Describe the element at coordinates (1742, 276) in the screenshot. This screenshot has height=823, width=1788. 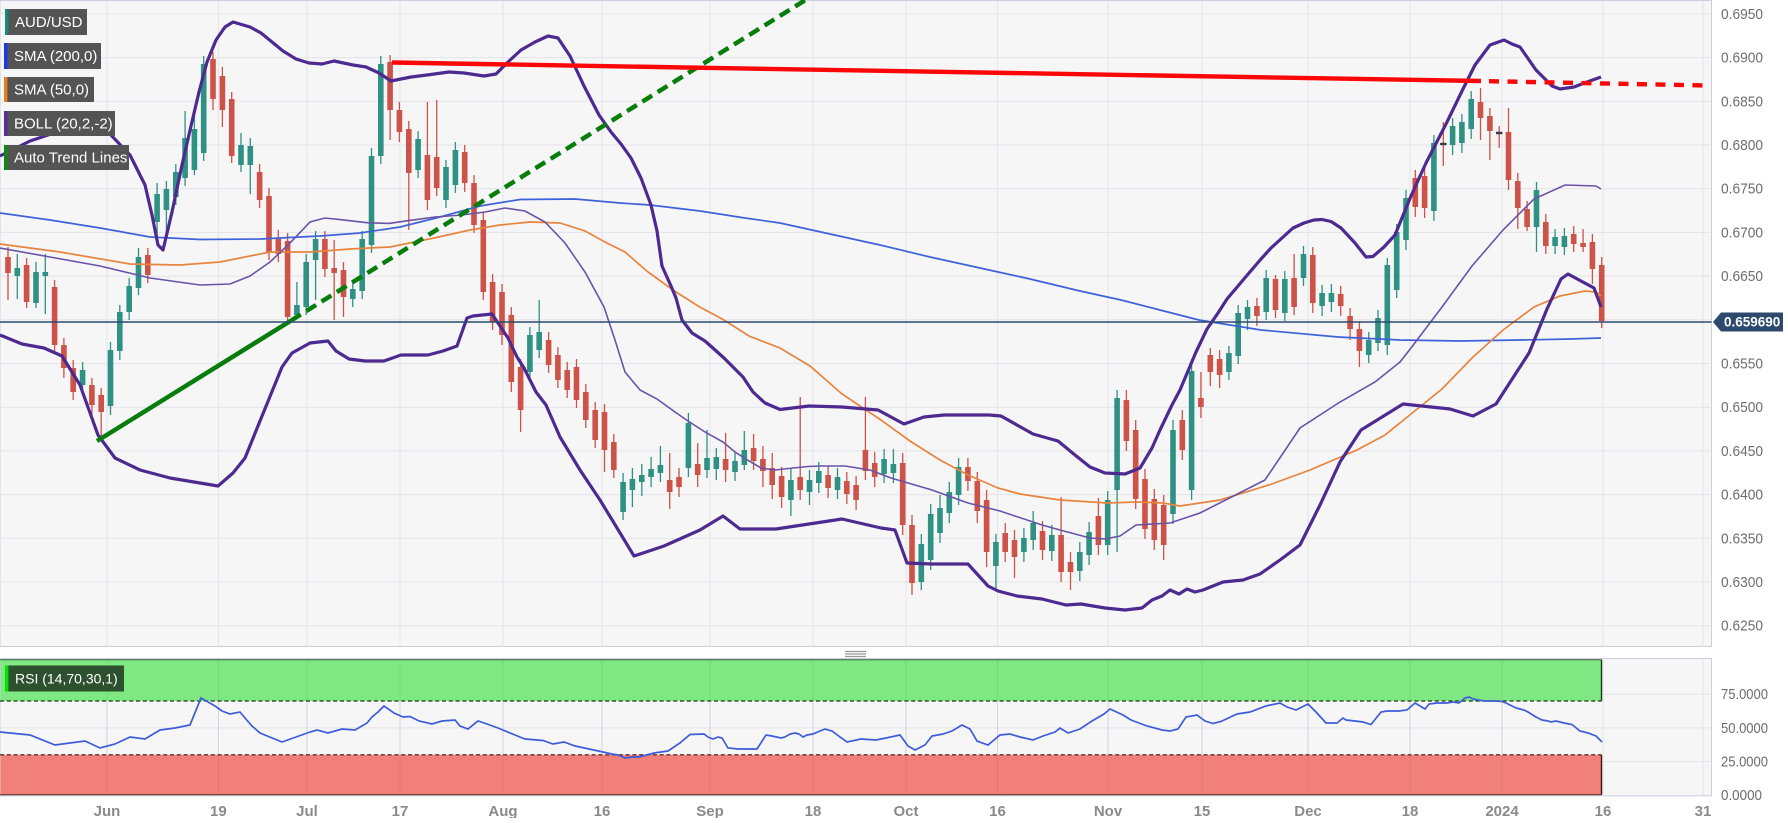
I see `svg-text: 0.6650` at that location.